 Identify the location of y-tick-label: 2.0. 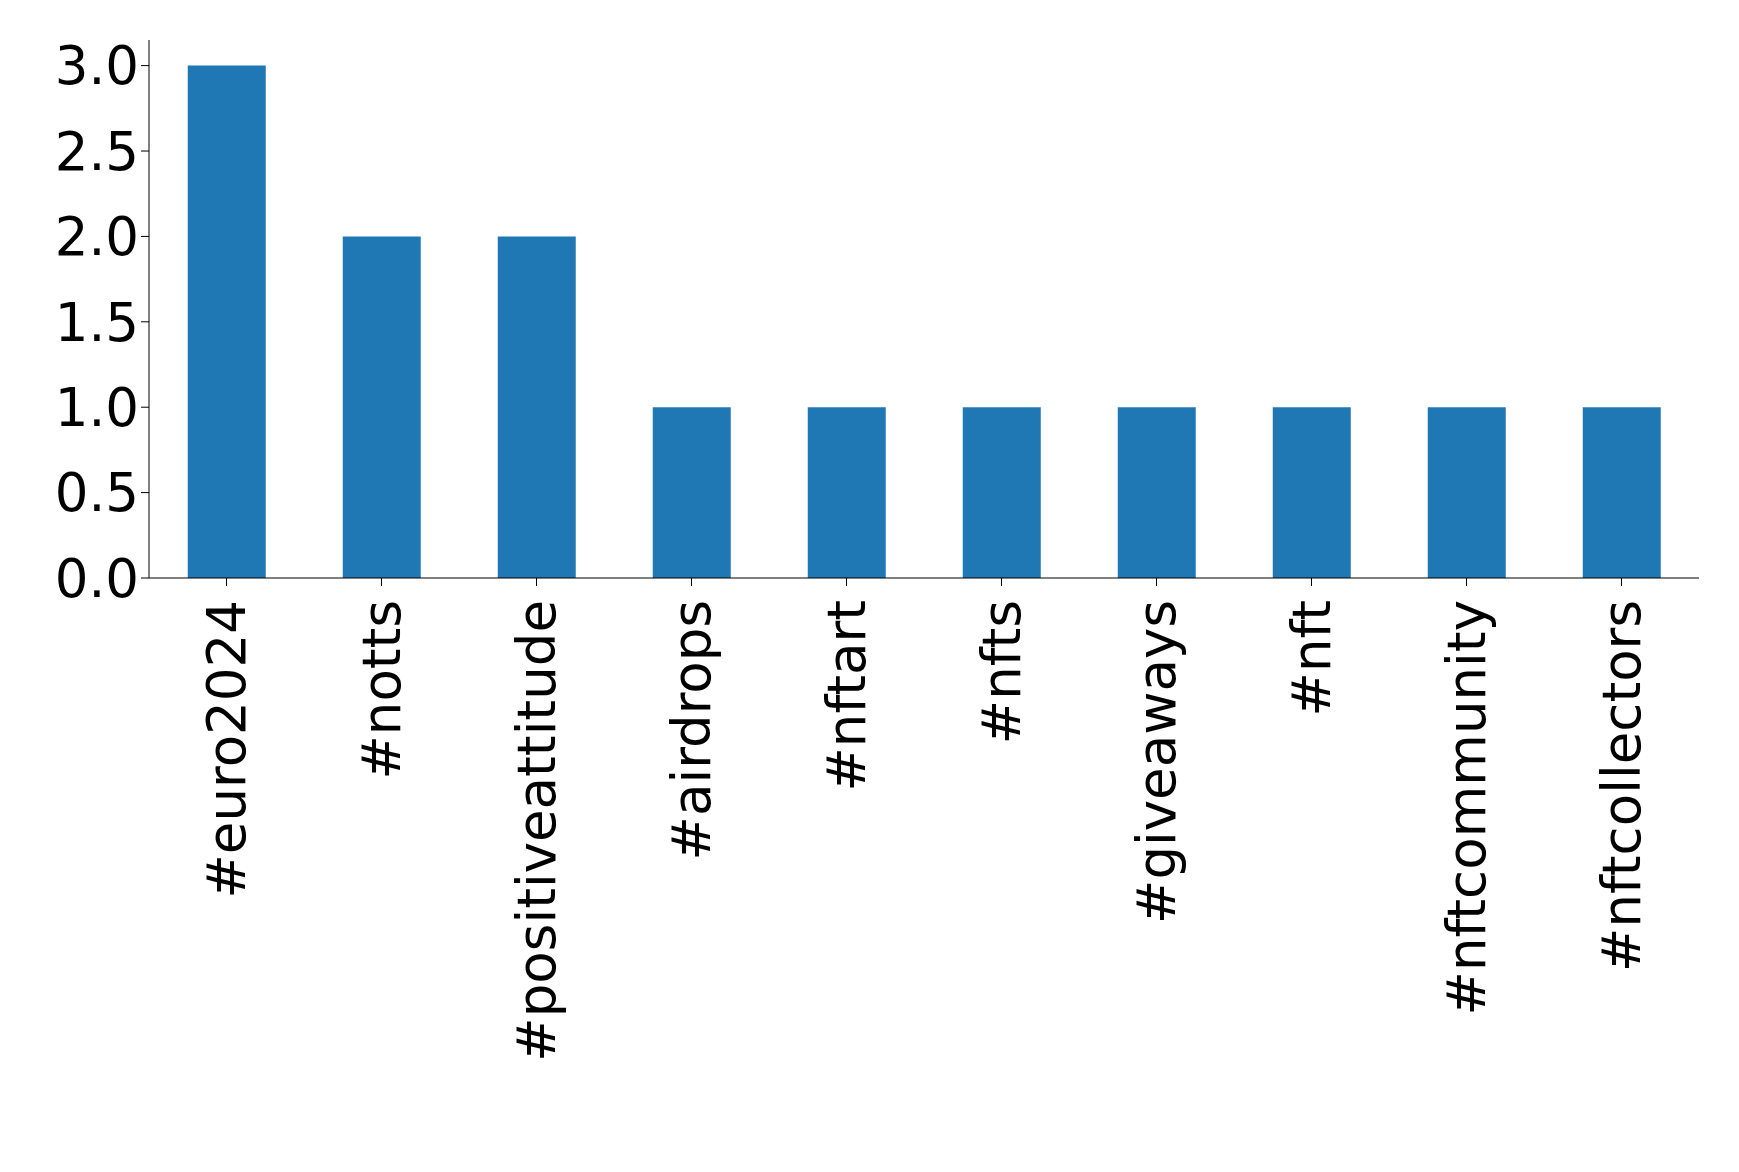
(96, 237).